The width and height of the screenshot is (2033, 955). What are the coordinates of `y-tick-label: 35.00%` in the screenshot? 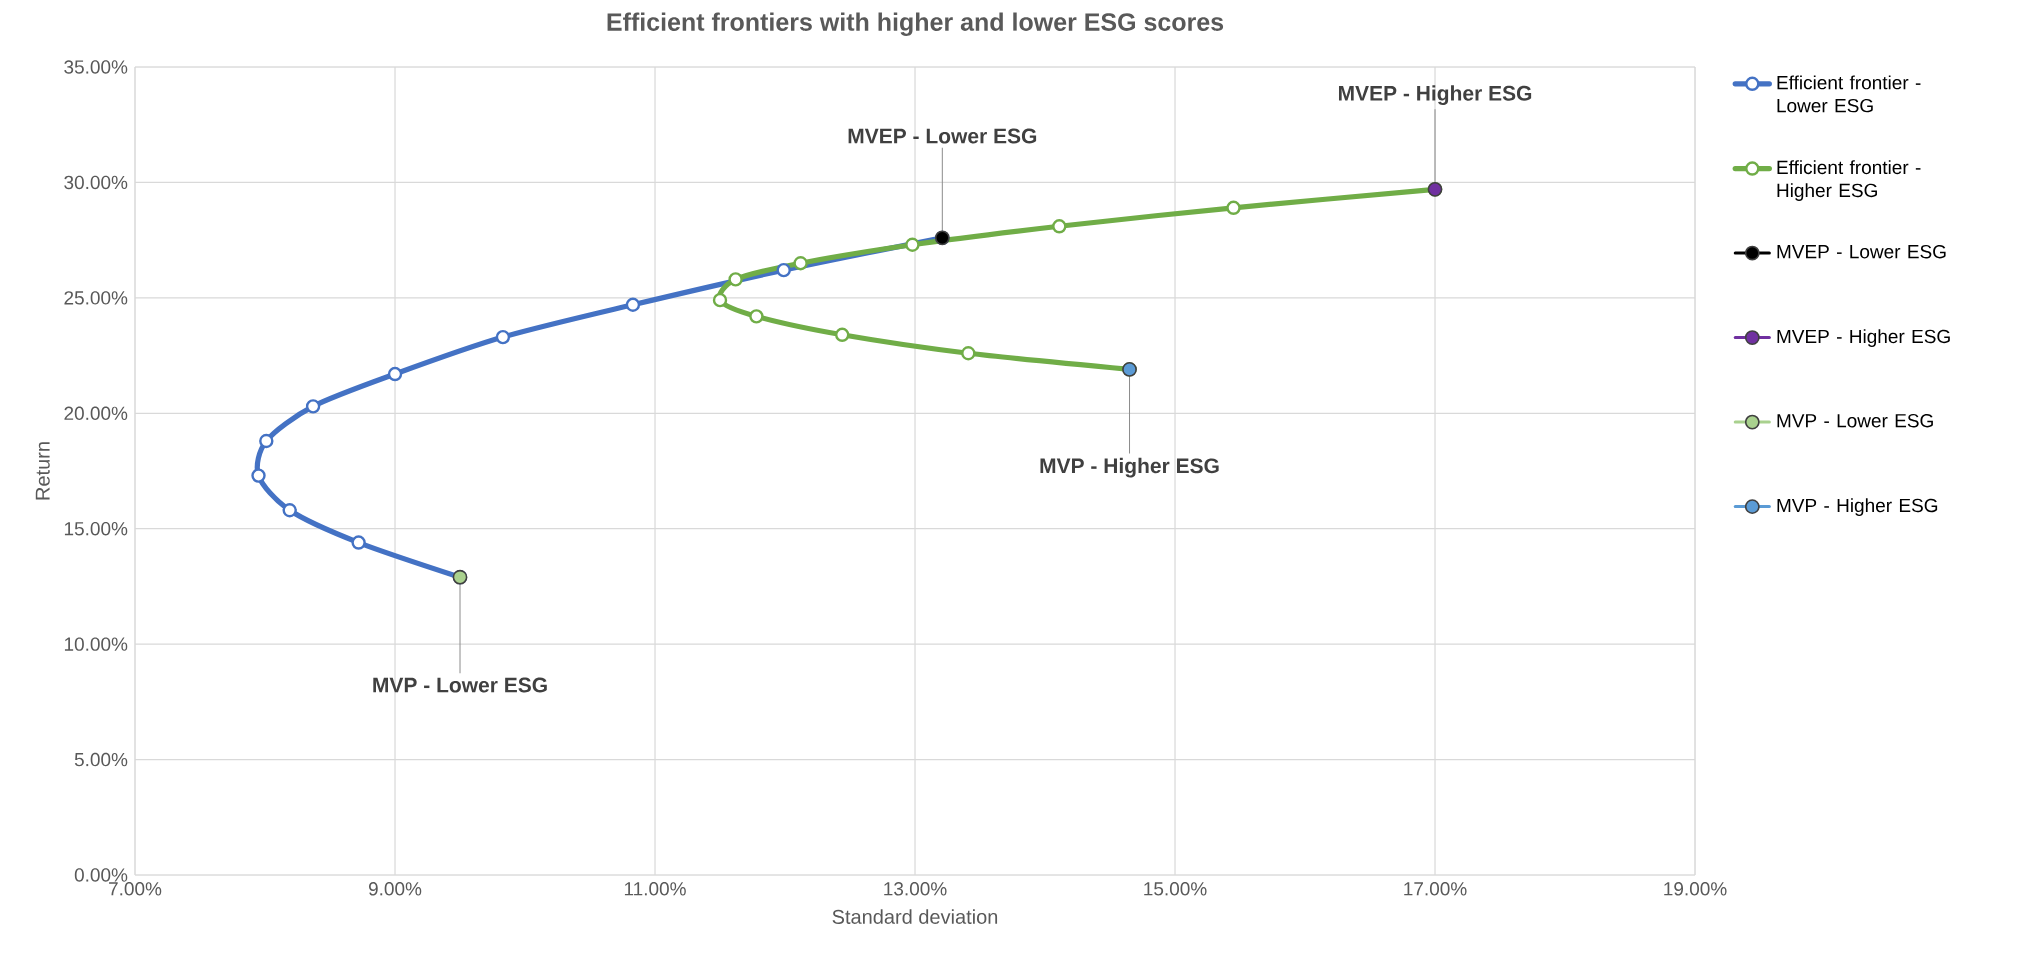 It's located at (96, 67).